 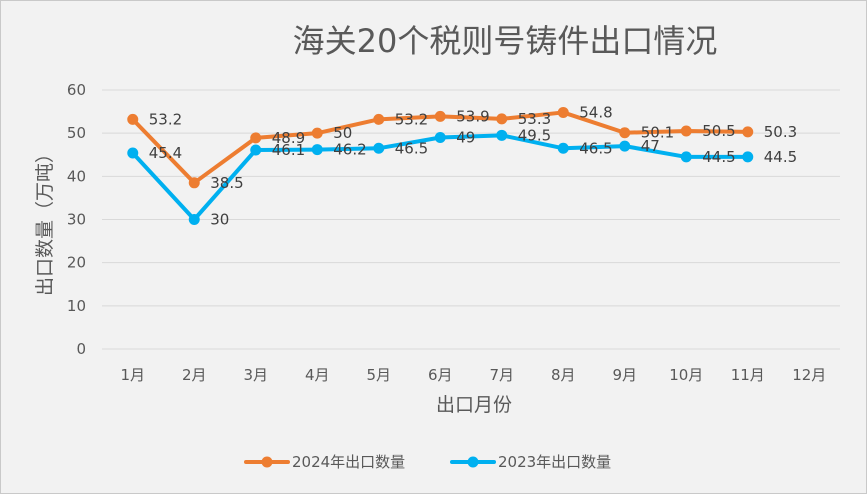 What do you see at coordinates (501, 375) in the screenshot?
I see `x-tick-label: 7月` at bounding box center [501, 375].